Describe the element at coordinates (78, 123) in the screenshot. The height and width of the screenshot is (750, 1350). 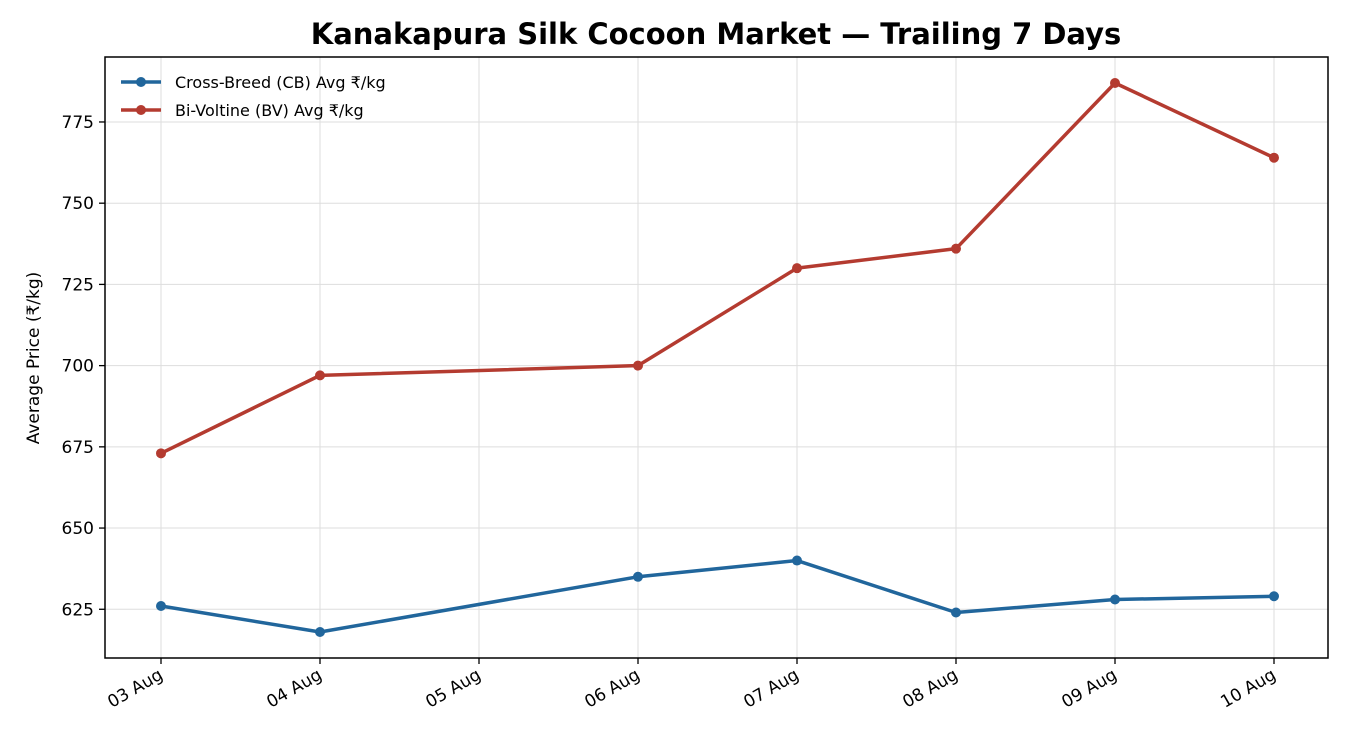
I see `y-tick-label: 775` at that location.